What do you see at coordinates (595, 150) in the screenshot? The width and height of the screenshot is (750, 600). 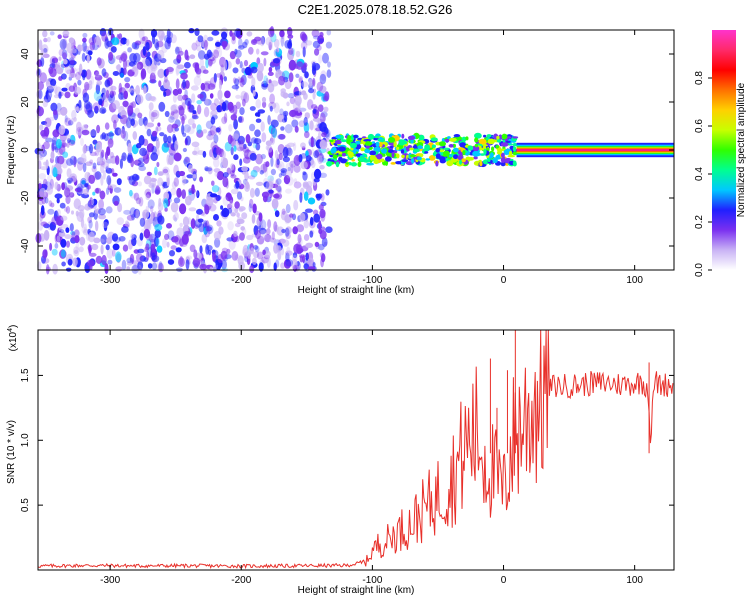 I see `carrier-band` at bounding box center [595, 150].